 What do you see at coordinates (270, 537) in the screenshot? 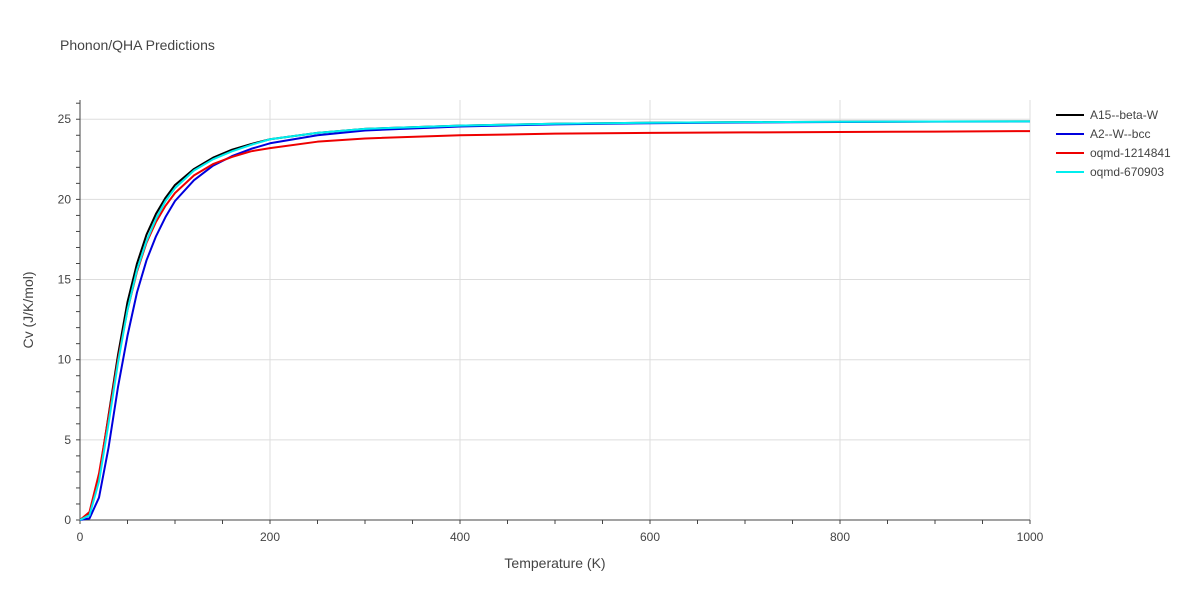
I see `x-tick-label: 200` at bounding box center [270, 537].